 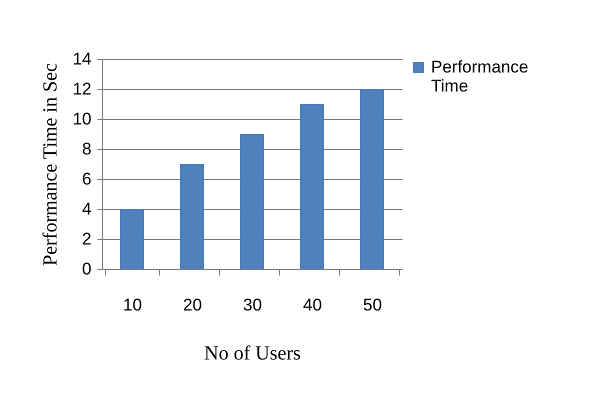 What do you see at coordinates (87, 239) in the screenshot?
I see `y-tick-label: 2` at bounding box center [87, 239].